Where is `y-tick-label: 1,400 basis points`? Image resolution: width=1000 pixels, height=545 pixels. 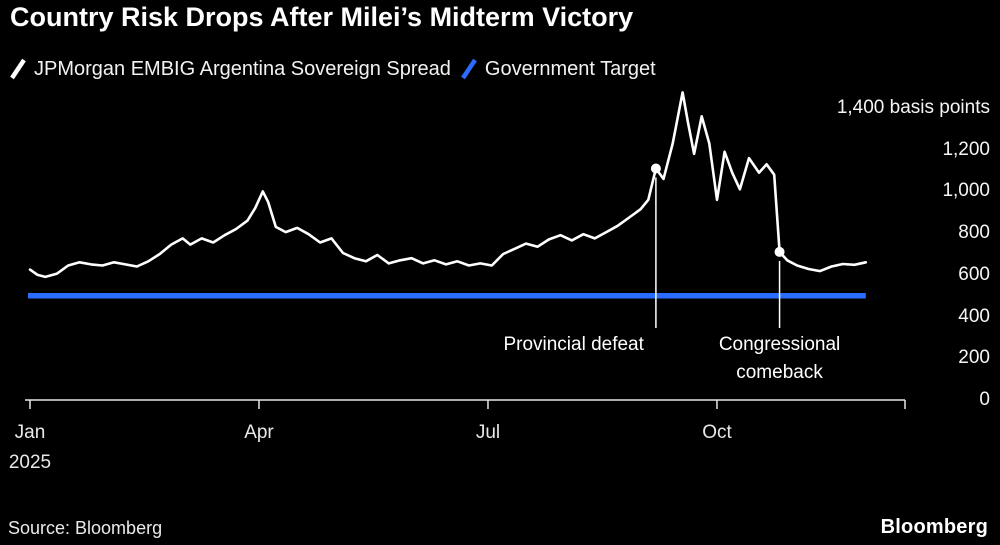 y-tick-label: 1,400 basis points is located at coordinates (913, 107).